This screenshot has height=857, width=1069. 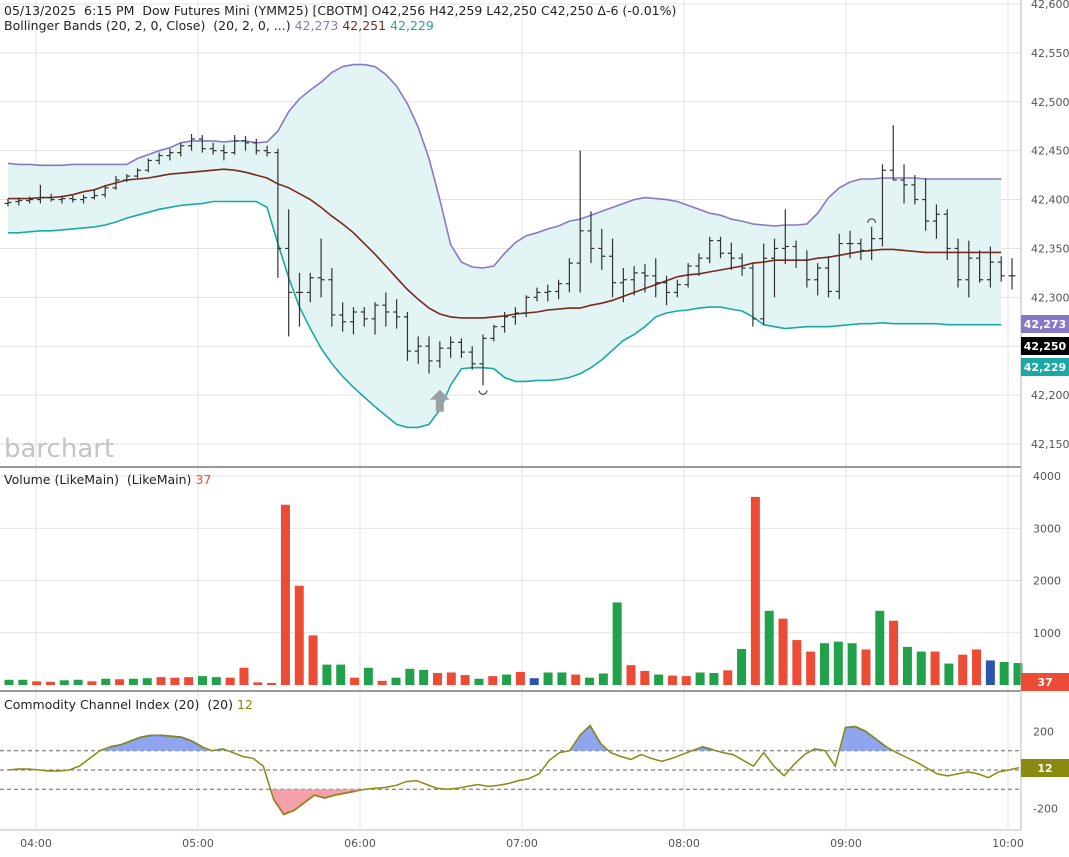 I want to click on volume-tick-label: 1000, so click(x=1047, y=633).